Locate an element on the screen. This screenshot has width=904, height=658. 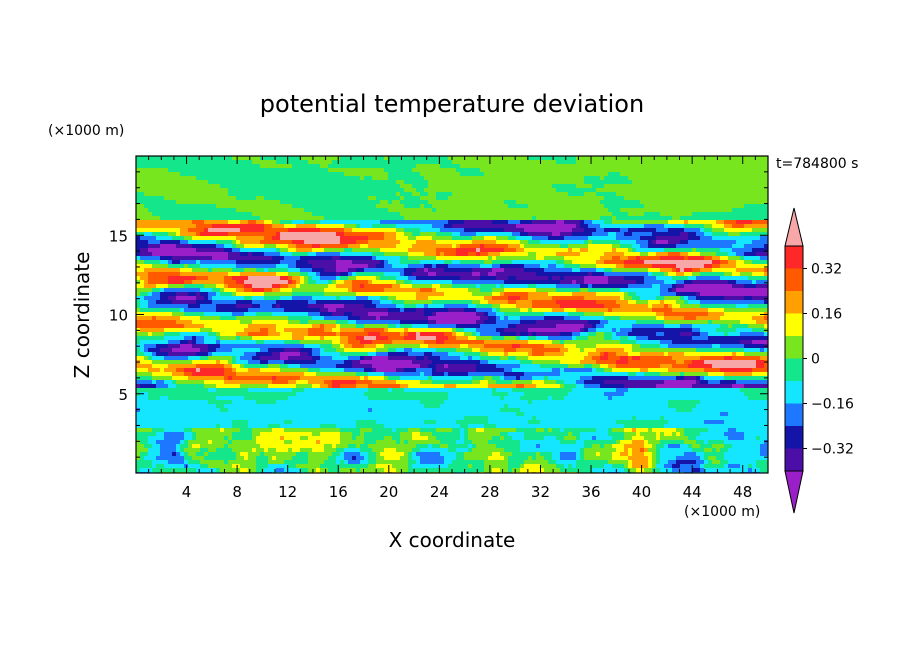
y-axis-unit: (×1000 m) is located at coordinates (86, 131).